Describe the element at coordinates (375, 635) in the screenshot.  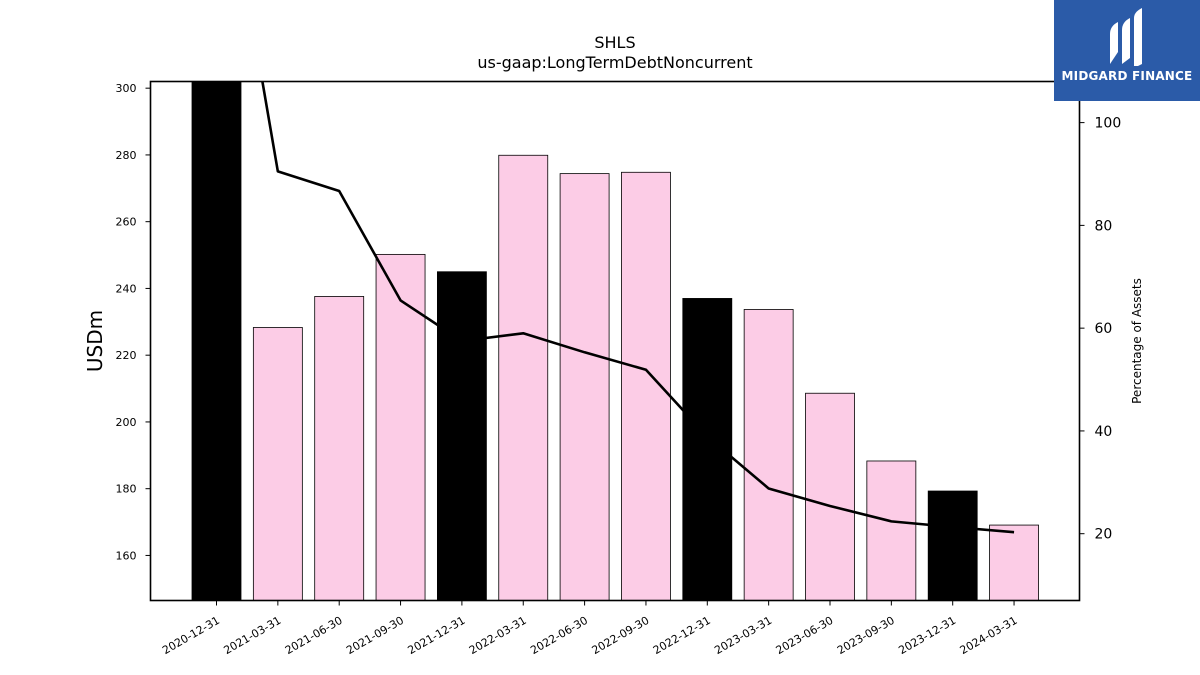
I see `x-tick-label: 2021-09-30` at that location.